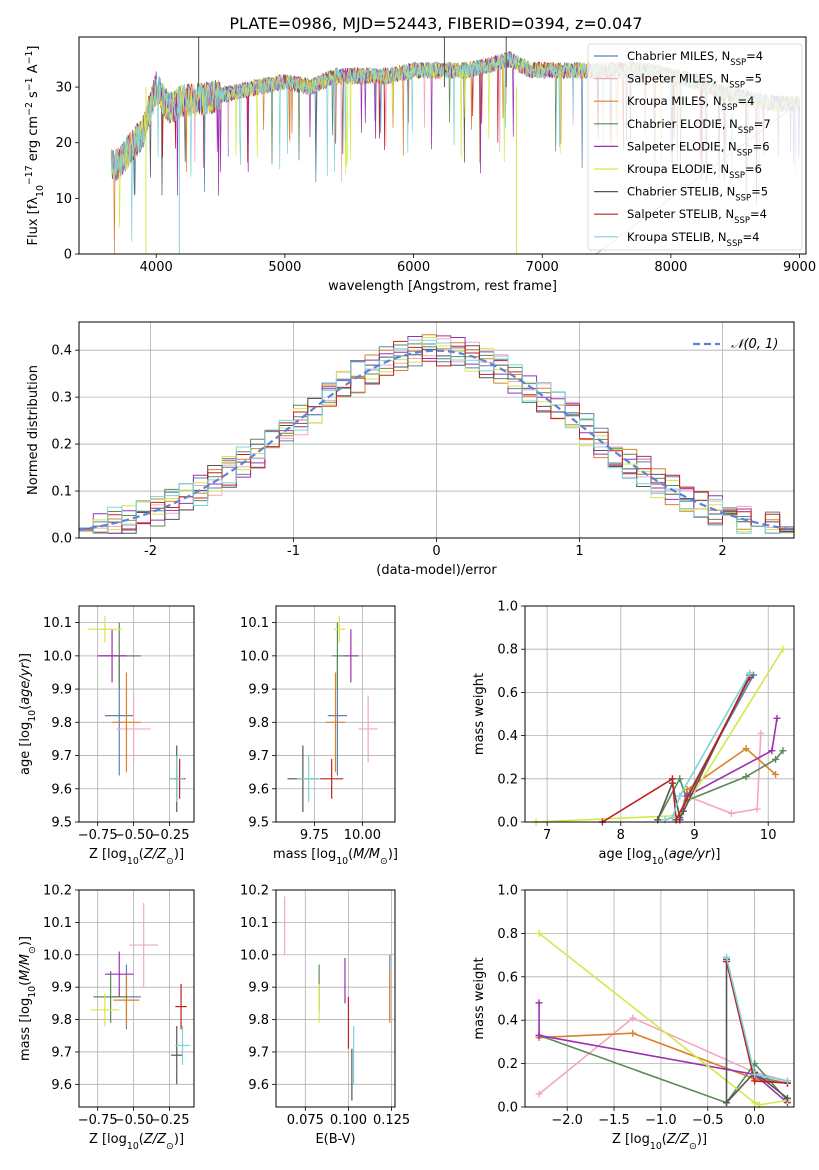 The height and width of the screenshot is (1170, 819). Describe the element at coordinates (335, 1139) in the screenshot. I see `x-axis-label: E(B-V)` at that location.